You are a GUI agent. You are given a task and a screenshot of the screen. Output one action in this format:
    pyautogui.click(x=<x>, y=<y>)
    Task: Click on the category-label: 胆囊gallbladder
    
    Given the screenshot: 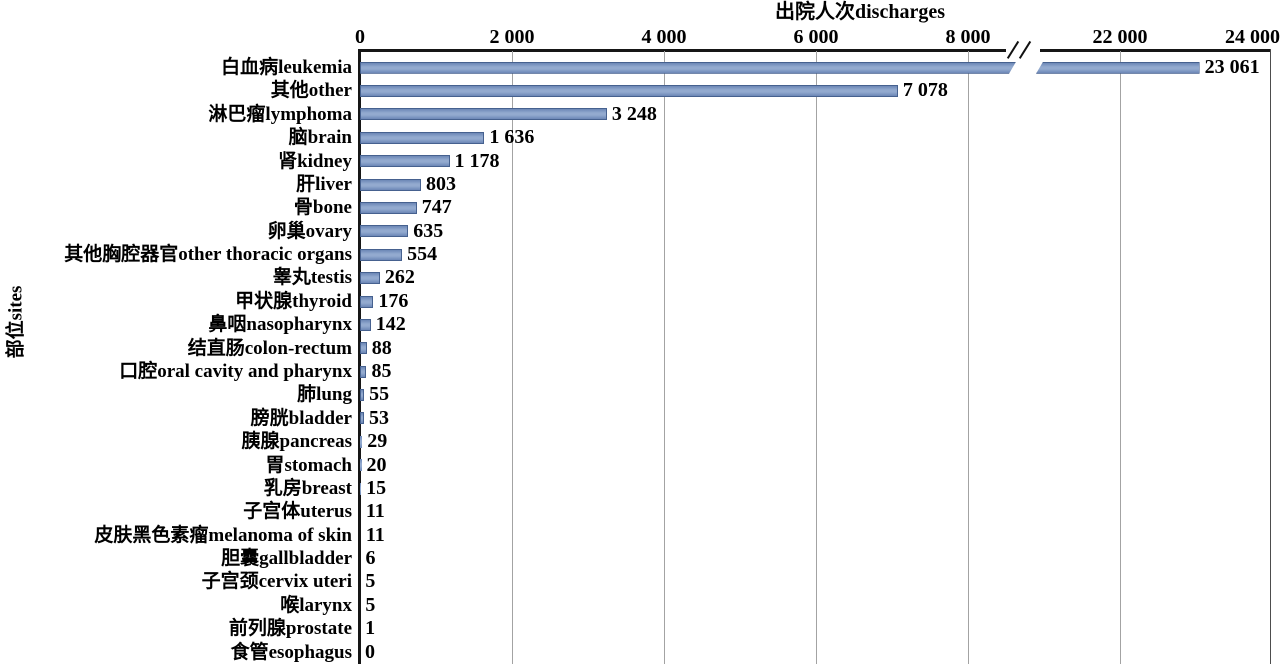 What is the action you would take?
    pyautogui.click(x=286, y=559)
    